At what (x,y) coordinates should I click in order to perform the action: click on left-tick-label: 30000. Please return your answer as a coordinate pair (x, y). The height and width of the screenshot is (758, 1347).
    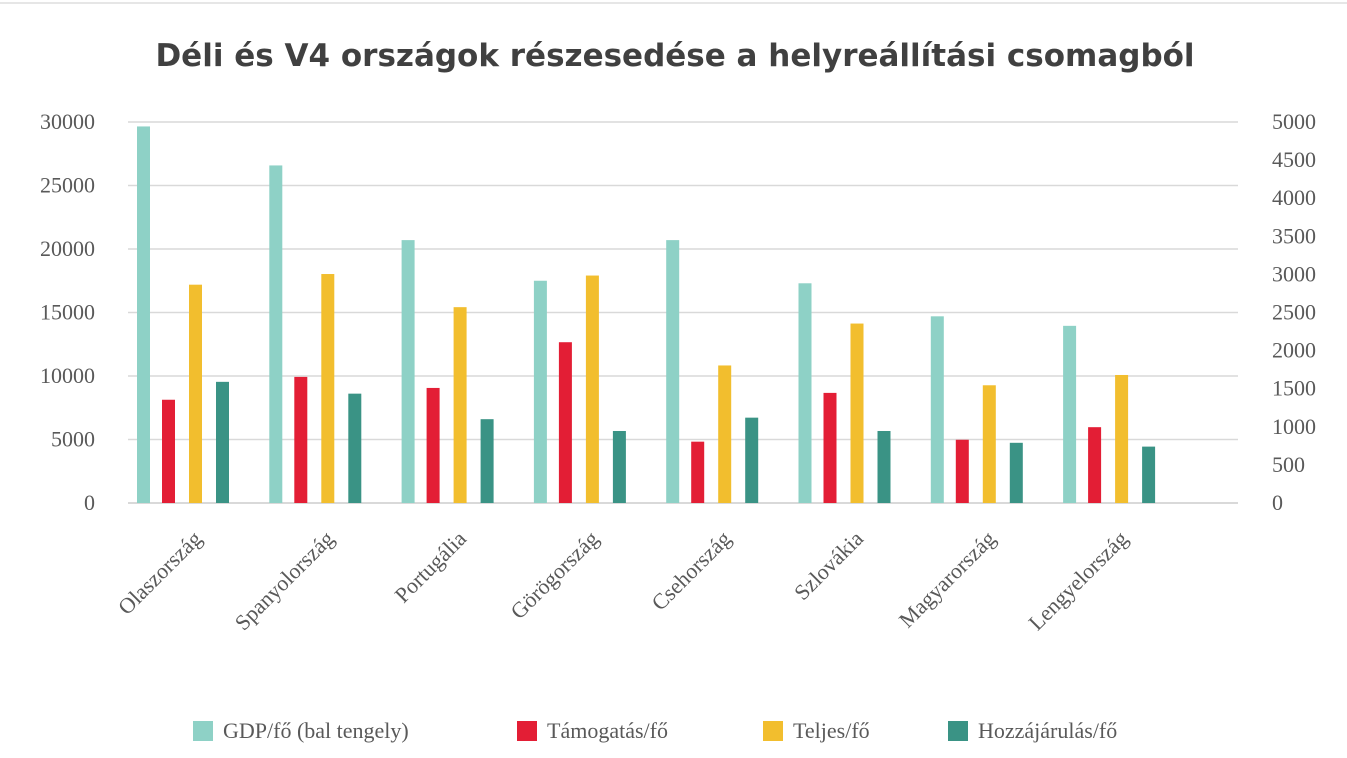
    Looking at the image, I should click on (67, 121).